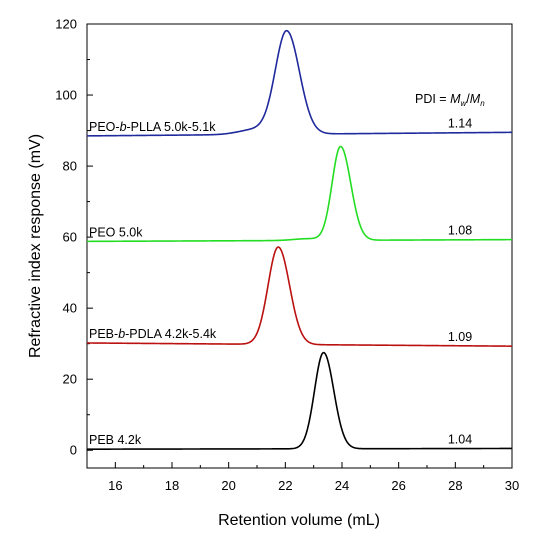 The image size is (546, 540). Describe the element at coordinates (455, 485) in the screenshot. I see `x-tick-label: 28` at that location.